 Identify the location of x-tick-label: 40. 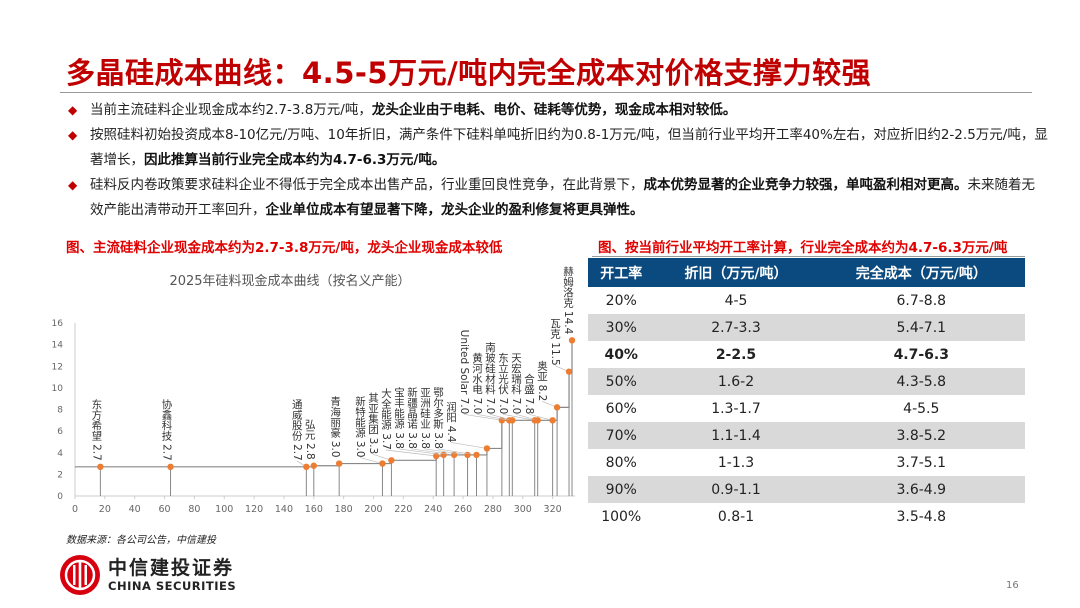
(135, 509).